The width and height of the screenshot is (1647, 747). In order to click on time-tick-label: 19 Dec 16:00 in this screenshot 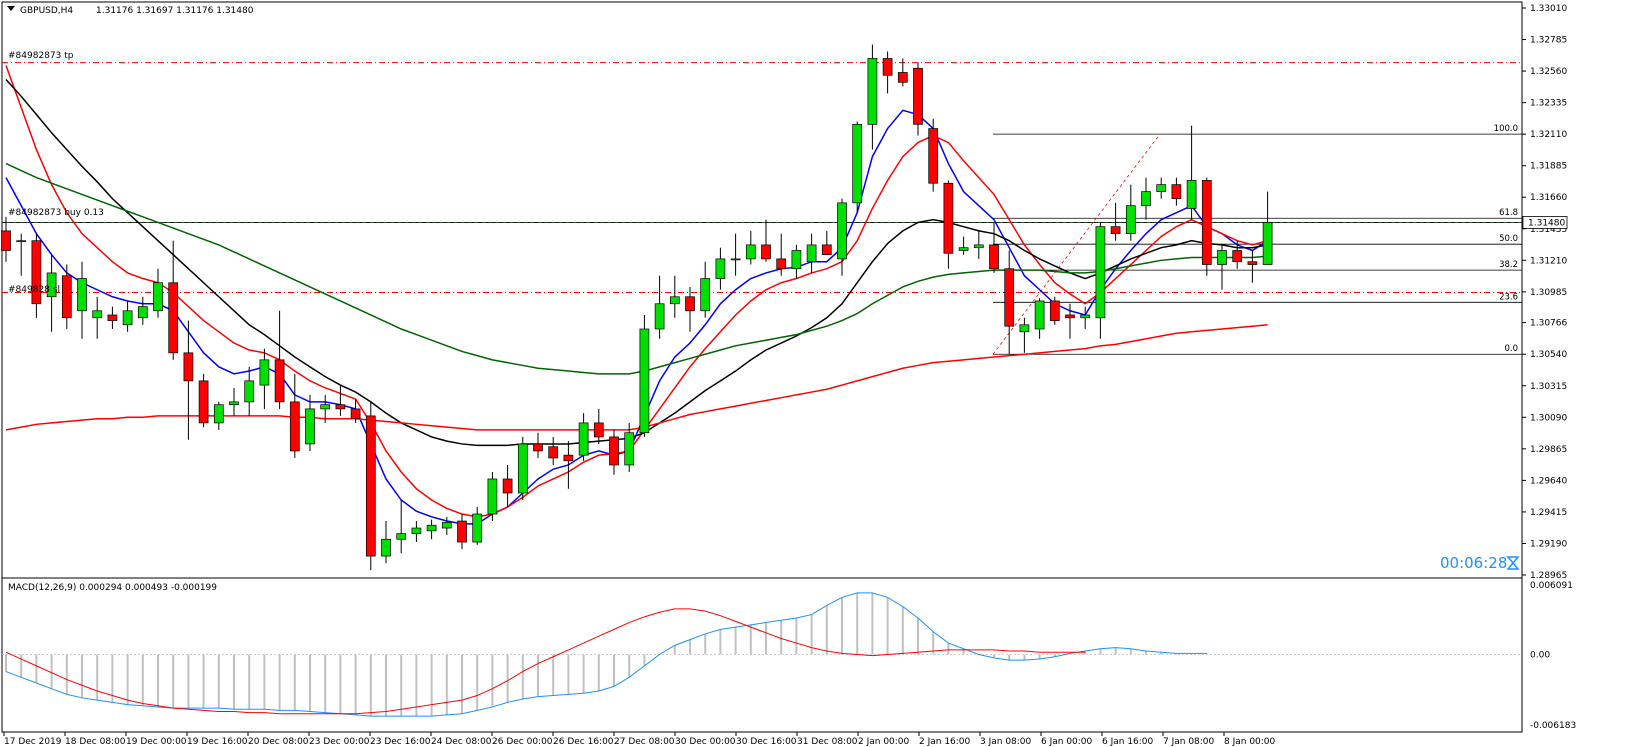, I will do `click(217, 742)`.